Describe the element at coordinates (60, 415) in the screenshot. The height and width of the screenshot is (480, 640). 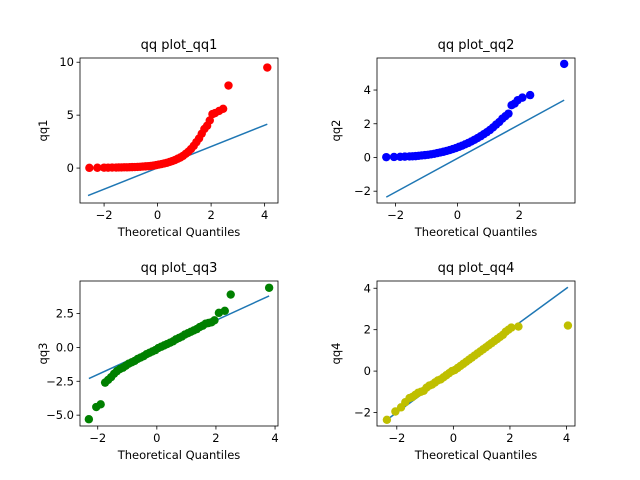
I see `y-tick-label: −5.0` at that location.